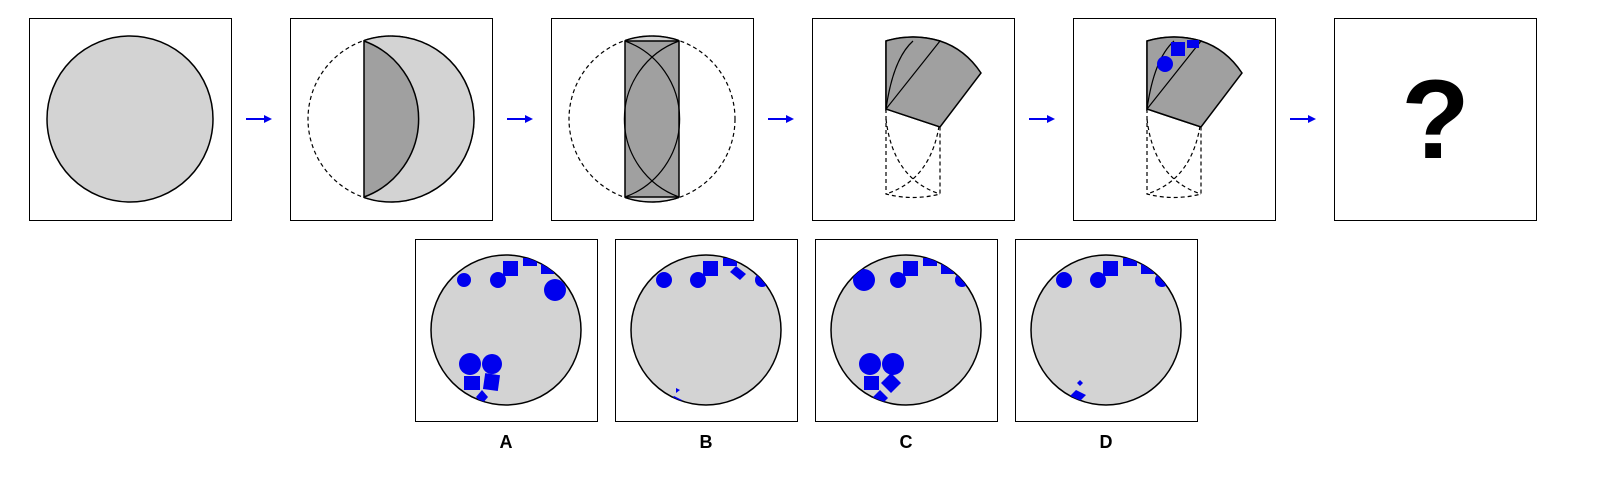 This screenshot has height=490, width=1610. I want to click on fold-guide-outline, so click(652, 119).